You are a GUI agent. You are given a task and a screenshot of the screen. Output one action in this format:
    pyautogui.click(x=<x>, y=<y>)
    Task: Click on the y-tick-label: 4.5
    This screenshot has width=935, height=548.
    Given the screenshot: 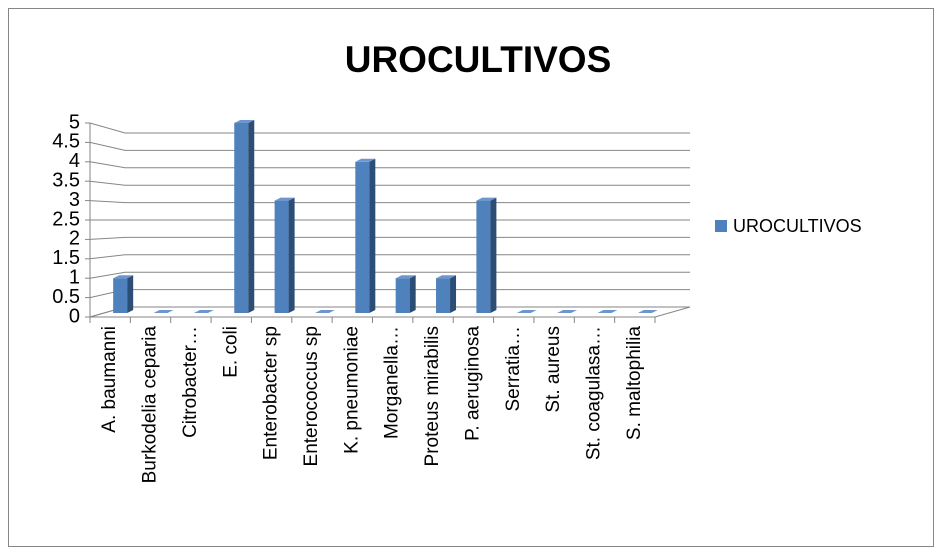 What is the action you would take?
    pyautogui.click(x=66, y=142)
    